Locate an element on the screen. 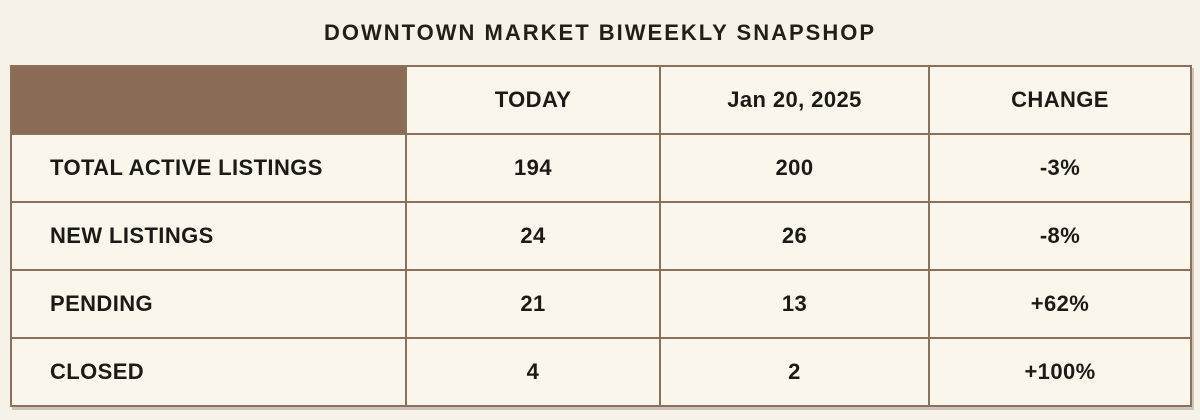  cell-previous-value: 13 is located at coordinates (794, 304).